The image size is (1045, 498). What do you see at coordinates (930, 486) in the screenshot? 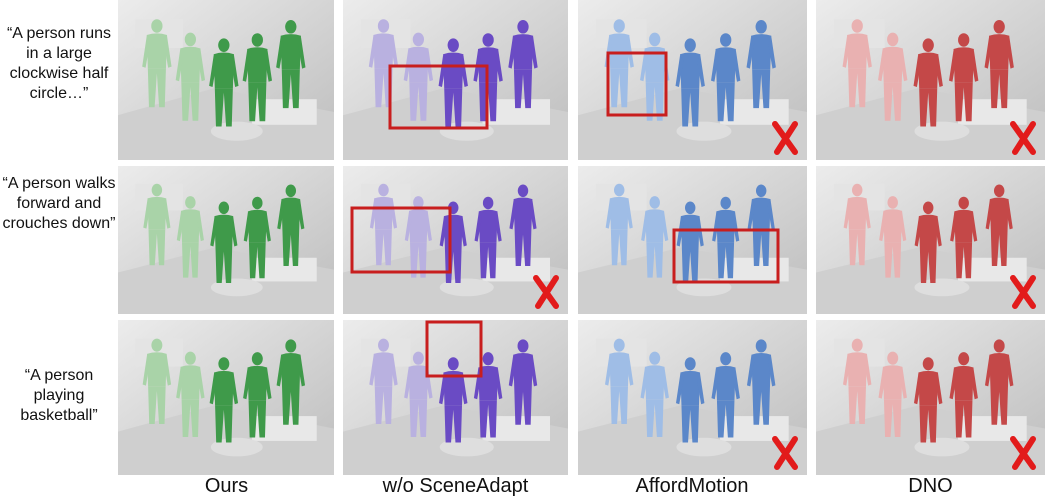
I see `column-label-dno: DNO` at bounding box center [930, 486].